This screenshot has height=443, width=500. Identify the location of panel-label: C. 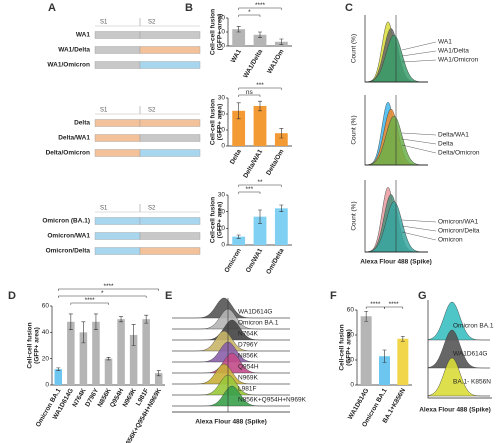
(349, 8).